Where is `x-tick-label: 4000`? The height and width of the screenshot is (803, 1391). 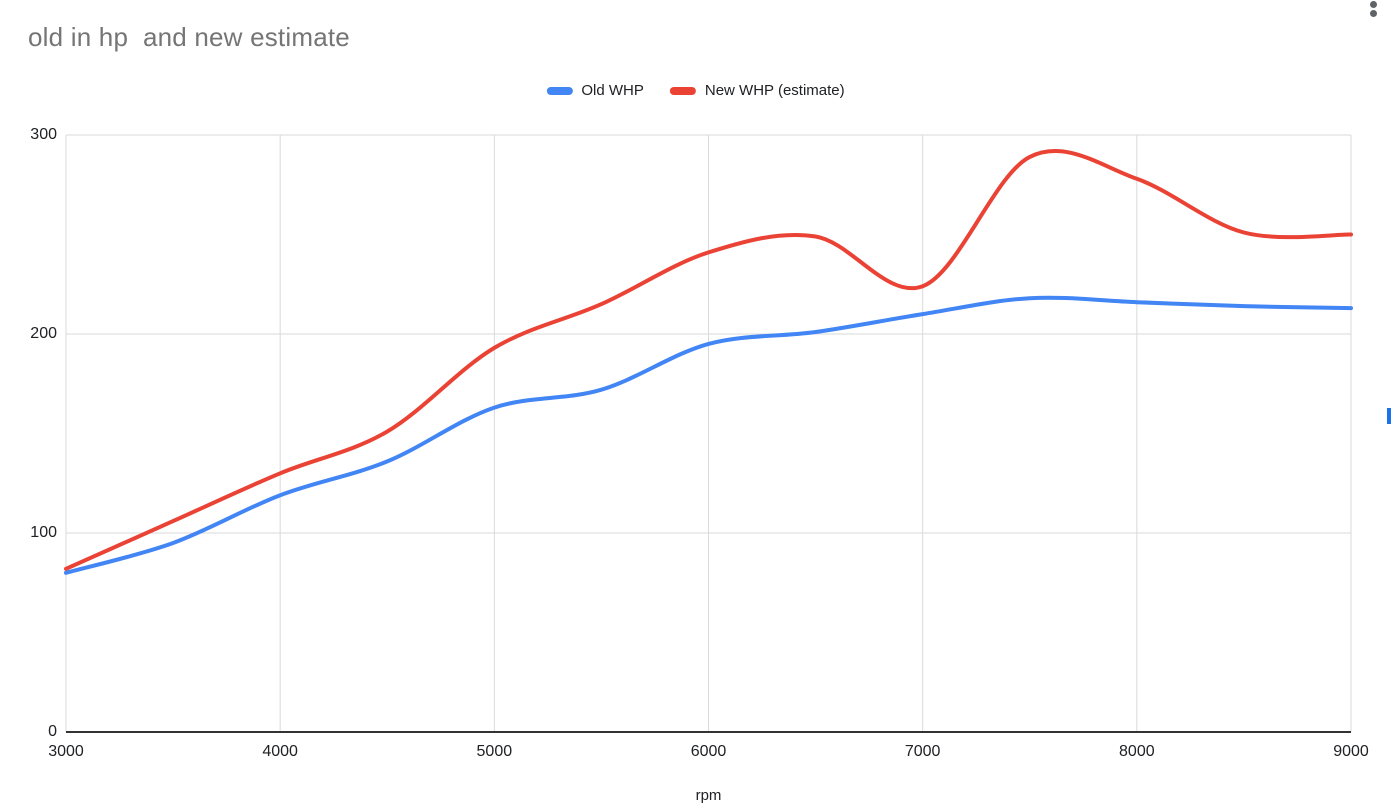 x-tick-label: 4000 is located at coordinates (280, 751).